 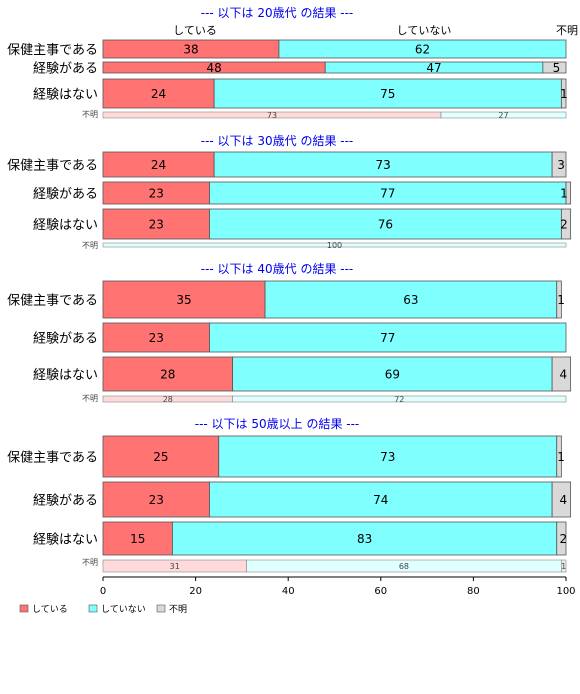 I want to click on column-header-no: していない, so click(x=424, y=30).